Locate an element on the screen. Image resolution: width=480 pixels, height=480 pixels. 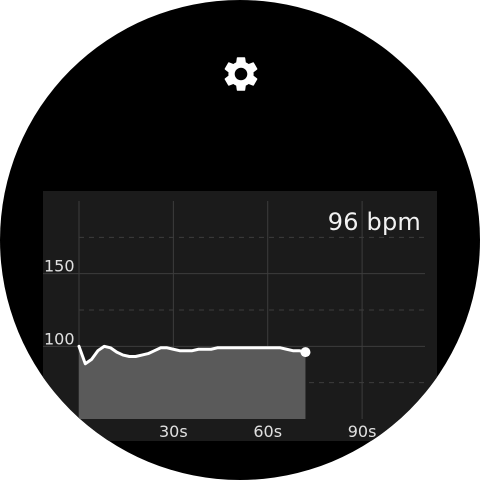
x-tick-label: 60s is located at coordinates (267, 431).